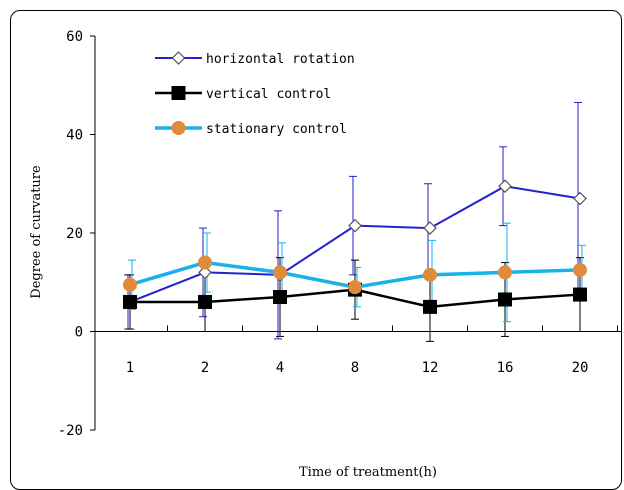 The height and width of the screenshot is (490, 624). Describe the element at coordinates (130, 368) in the screenshot. I see `x-tick-label: 1` at that location.